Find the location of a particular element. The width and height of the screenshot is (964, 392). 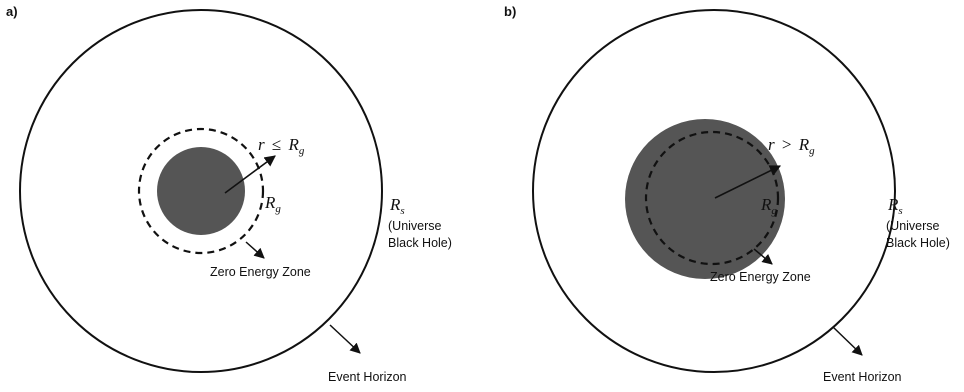

inner-radius-label-a: Rg is located at coordinates (272, 204).